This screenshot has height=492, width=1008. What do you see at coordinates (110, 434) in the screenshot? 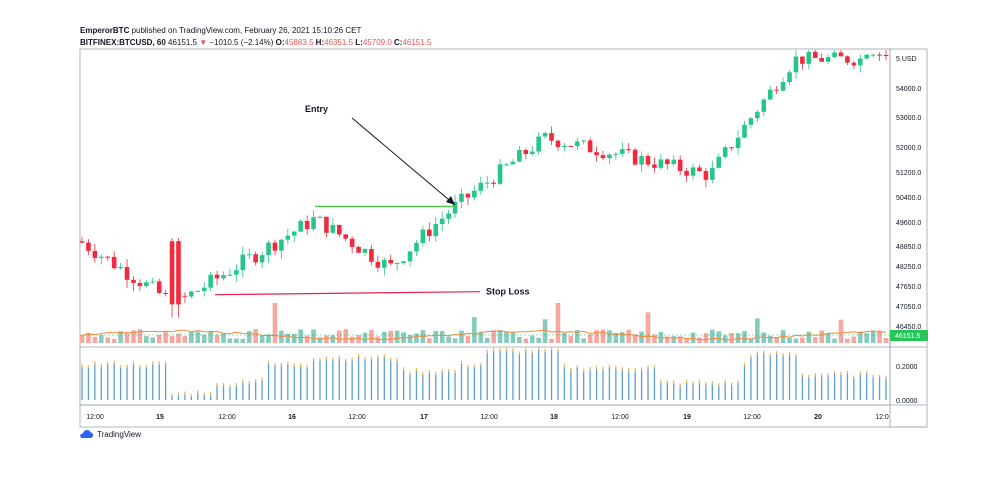
I see `tradingview-logo: TradingView` at bounding box center [110, 434].